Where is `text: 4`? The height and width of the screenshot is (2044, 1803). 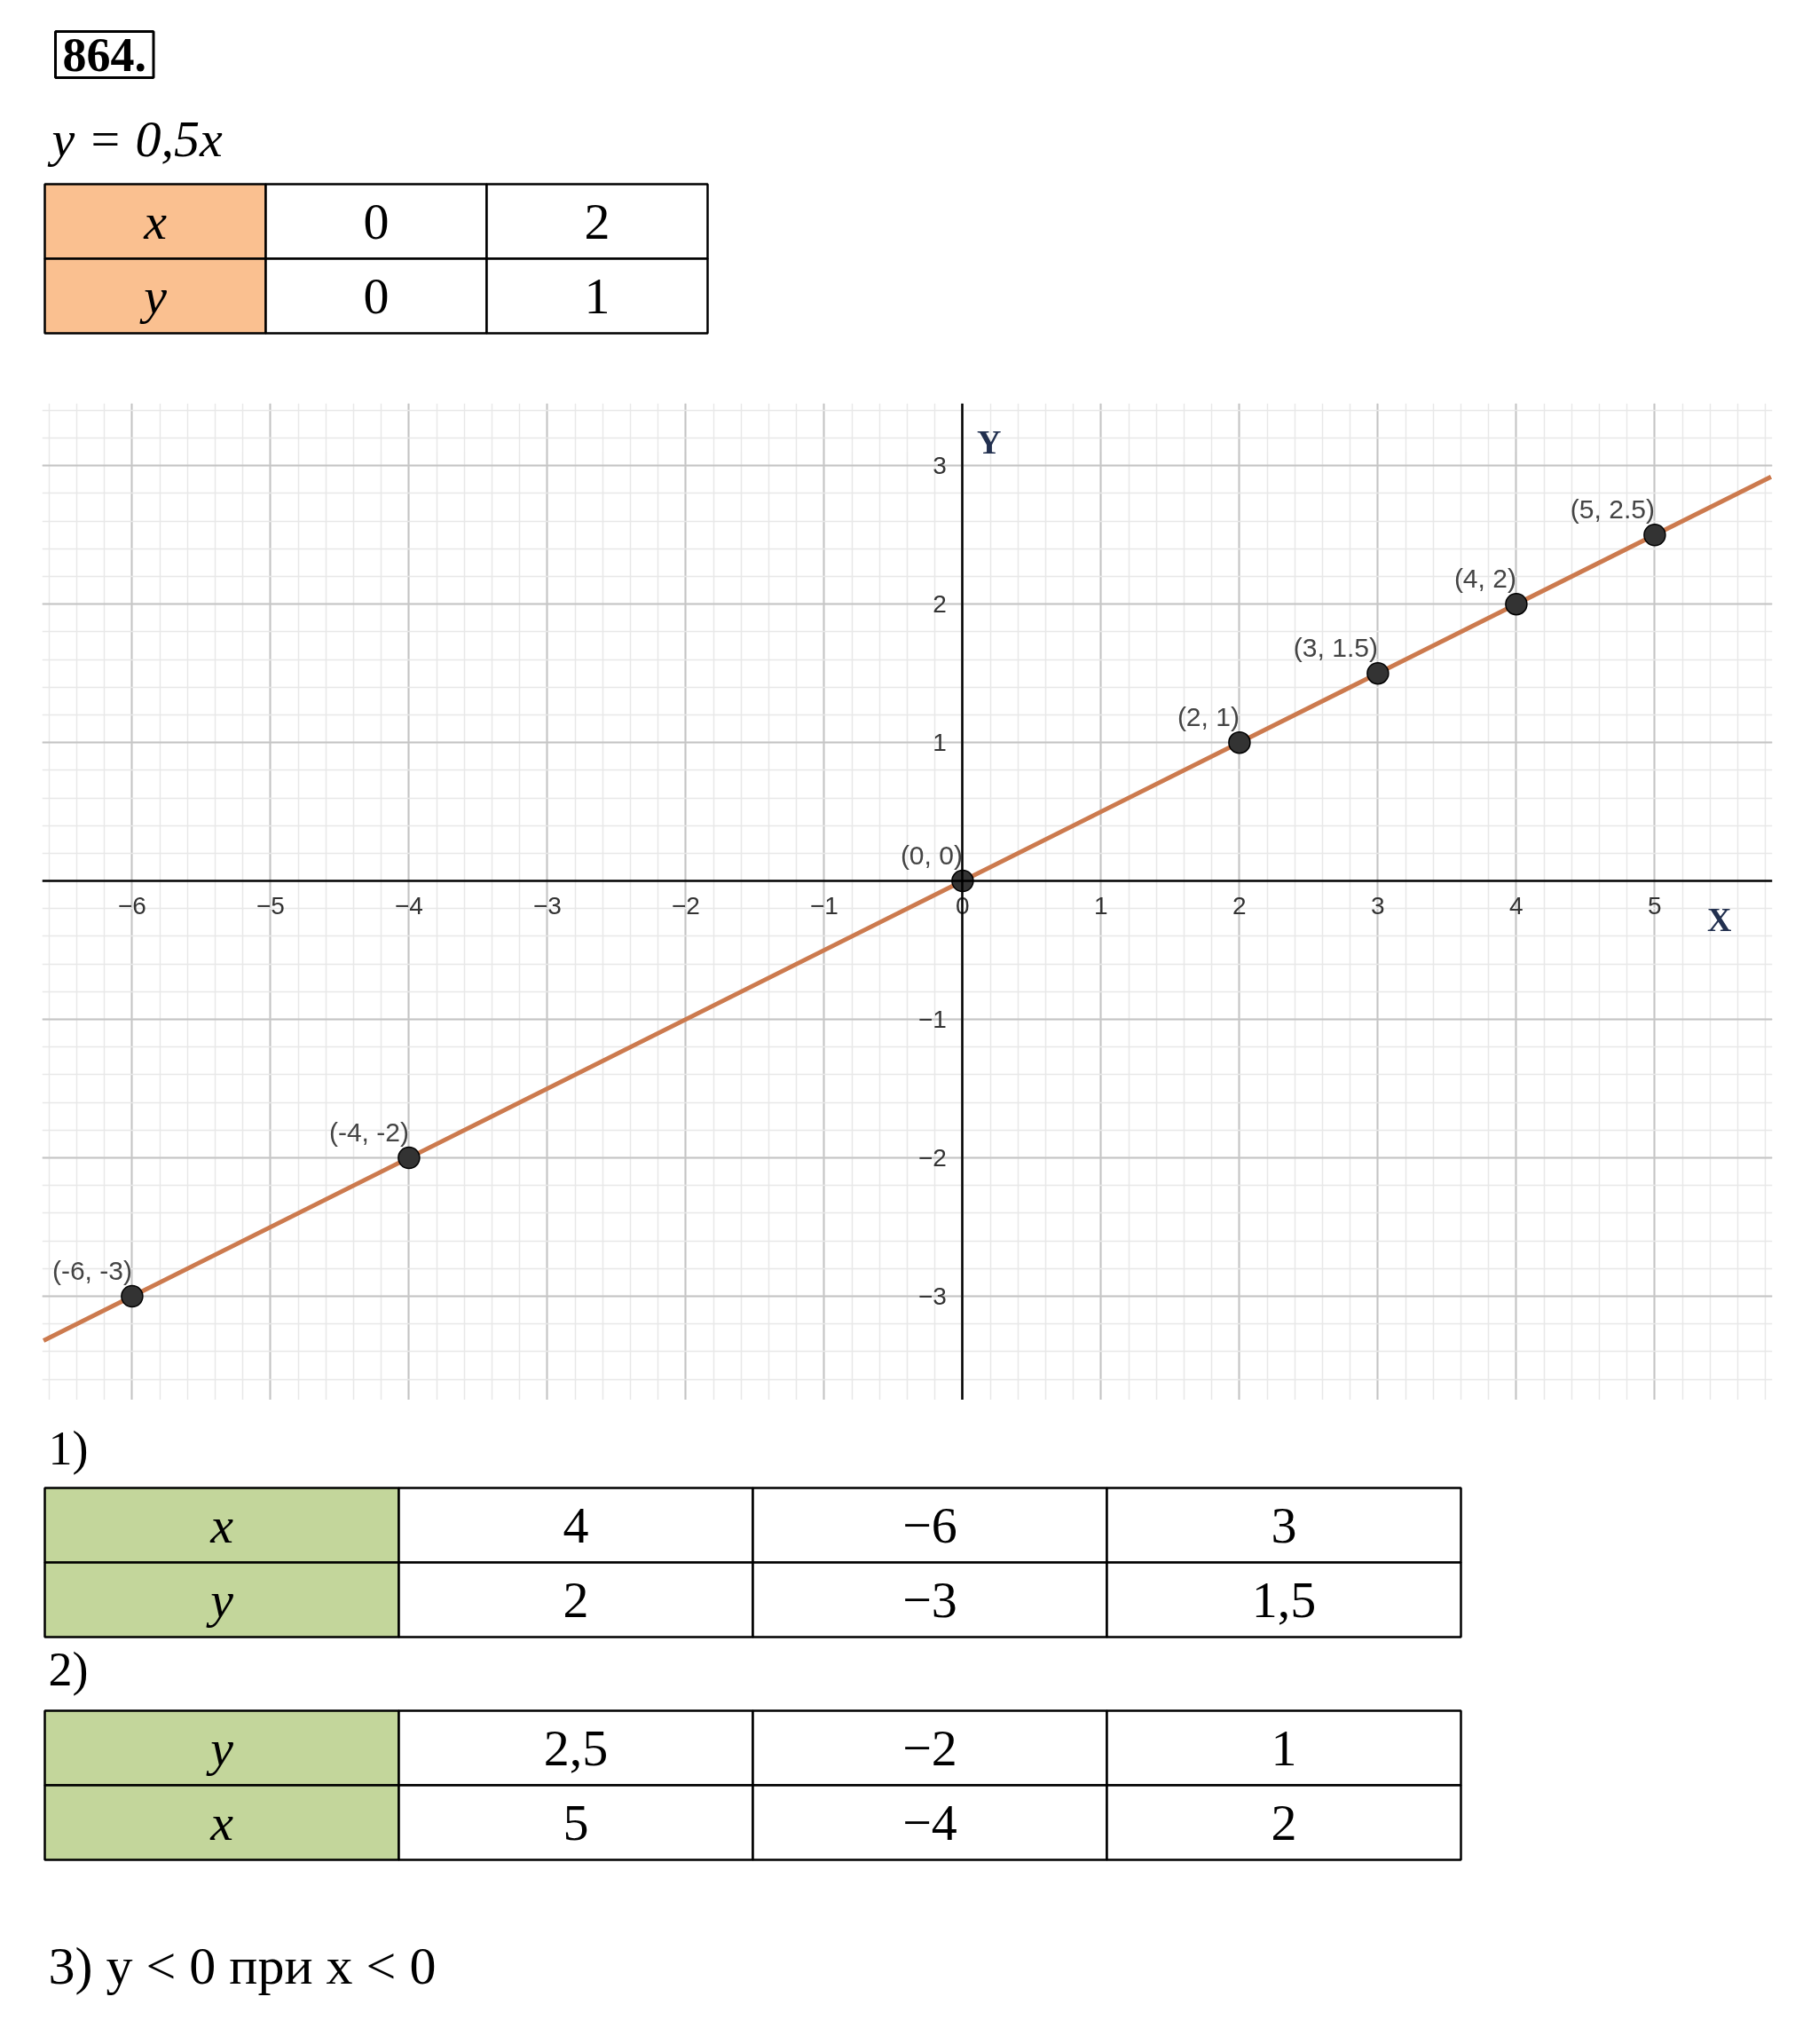
text: 4 is located at coordinates (576, 1525).